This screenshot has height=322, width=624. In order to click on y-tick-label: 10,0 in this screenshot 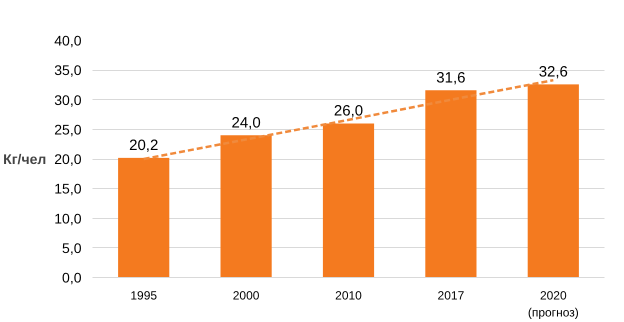, I will do `click(68, 218)`.